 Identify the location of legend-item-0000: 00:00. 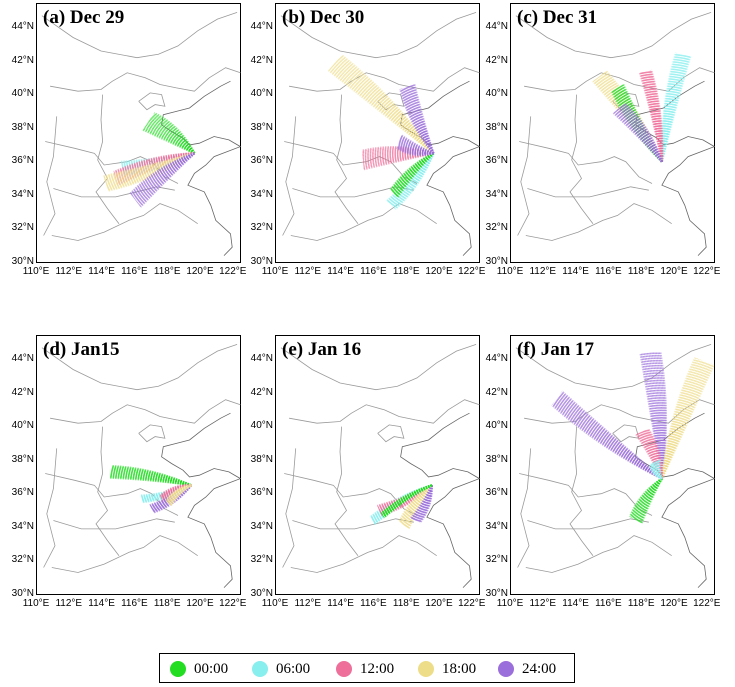
(199, 669).